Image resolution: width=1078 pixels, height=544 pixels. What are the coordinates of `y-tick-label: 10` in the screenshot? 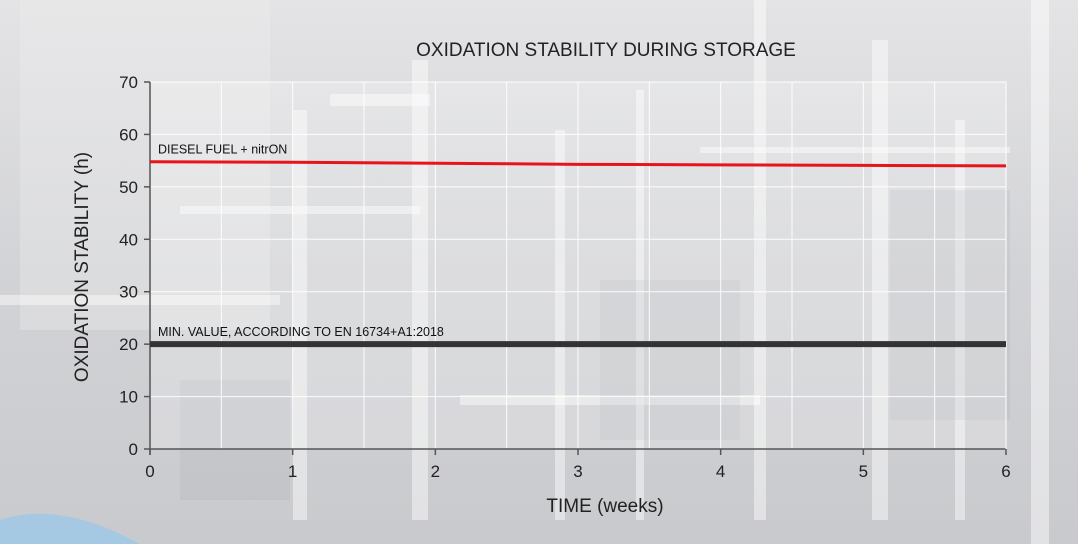 It's located at (128, 397).